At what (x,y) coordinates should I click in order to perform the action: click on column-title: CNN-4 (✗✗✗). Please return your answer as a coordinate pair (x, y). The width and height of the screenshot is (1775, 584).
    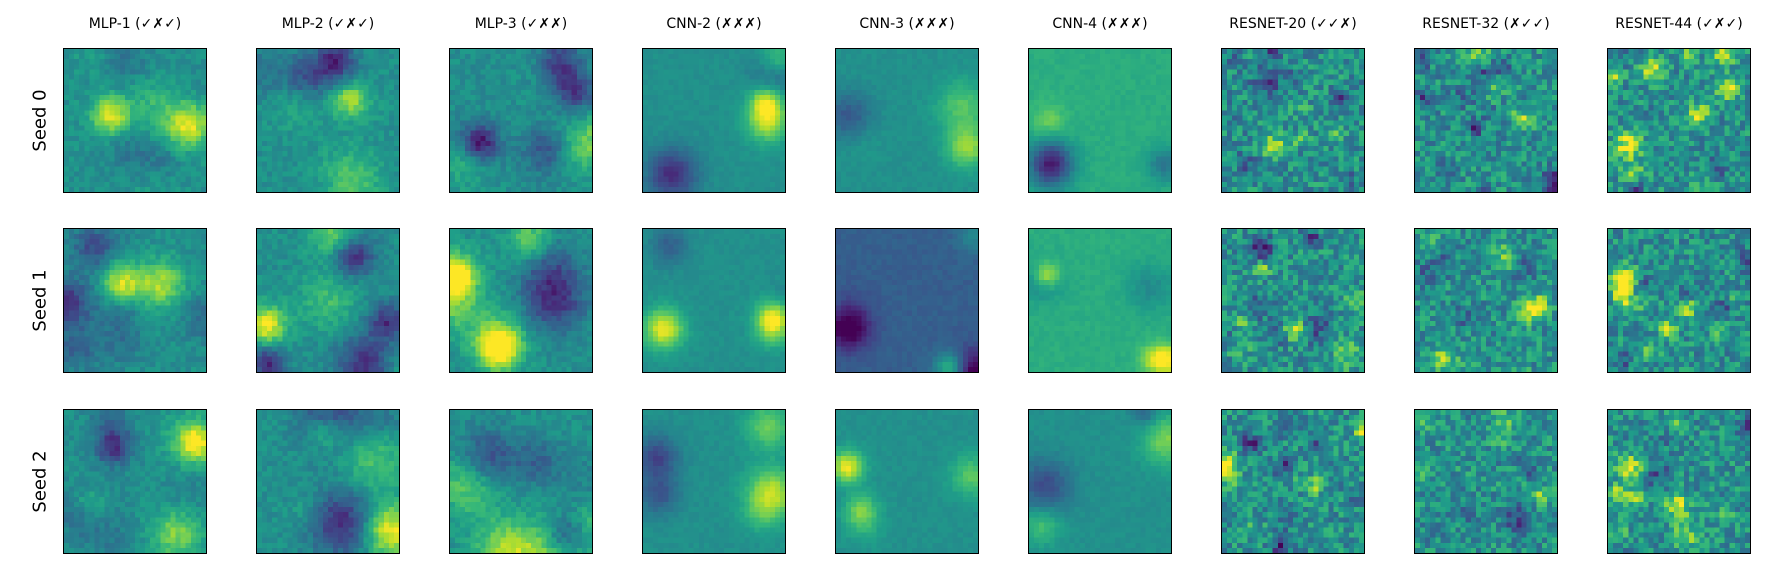
    Looking at the image, I should click on (1100, 24).